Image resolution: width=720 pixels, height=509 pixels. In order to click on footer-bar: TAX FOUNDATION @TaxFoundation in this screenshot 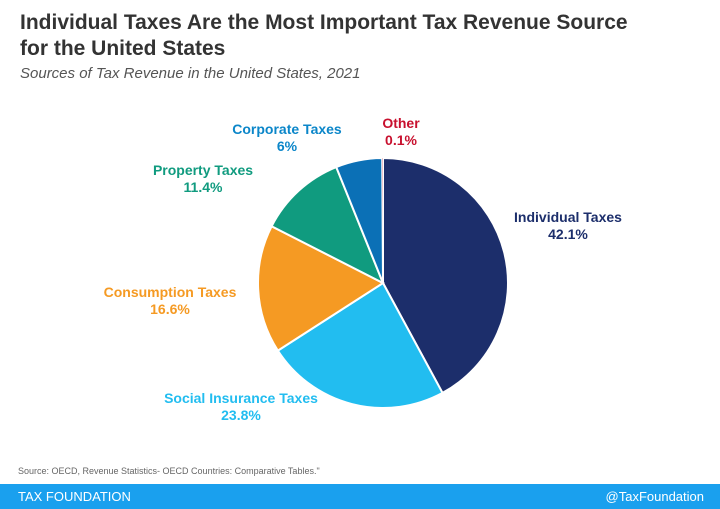, I will do `click(360, 496)`.